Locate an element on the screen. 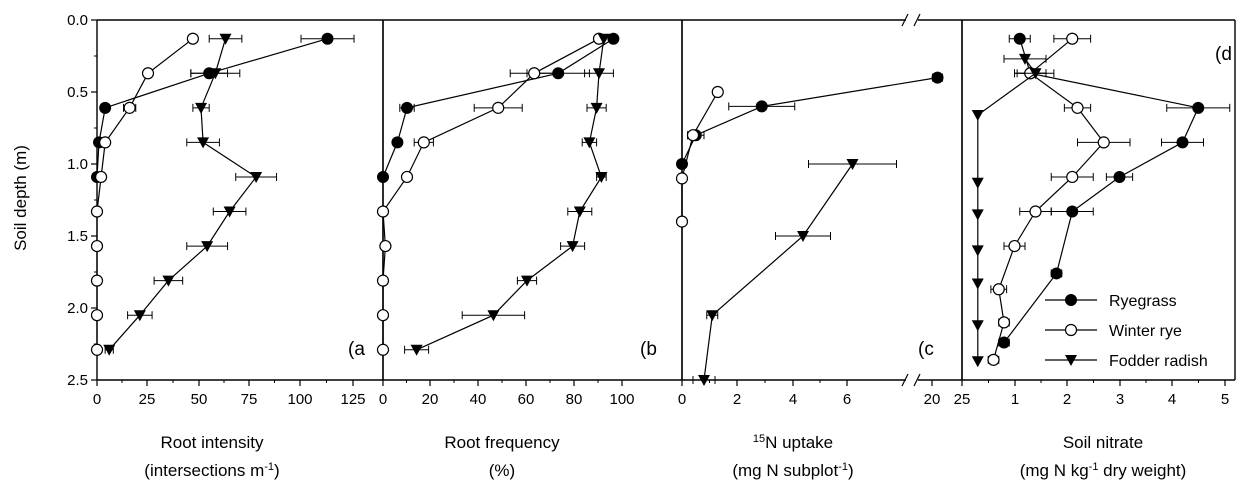  y-tick-label: 2.5 is located at coordinates (77, 380).